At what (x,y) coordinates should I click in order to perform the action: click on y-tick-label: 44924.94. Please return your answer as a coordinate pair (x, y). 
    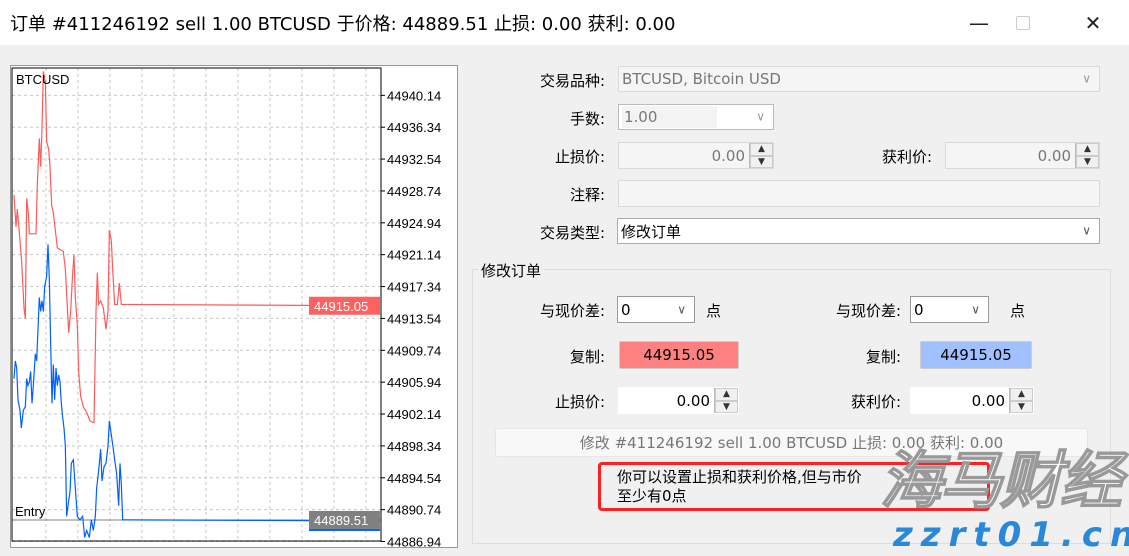
    Looking at the image, I should click on (414, 223).